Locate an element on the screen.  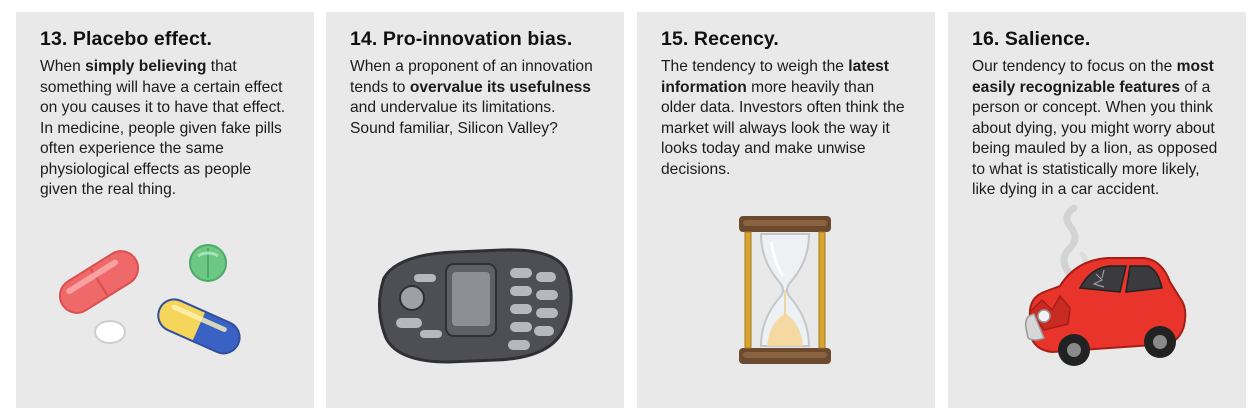
crashed-car-icon is located at coordinates (1105, 285).